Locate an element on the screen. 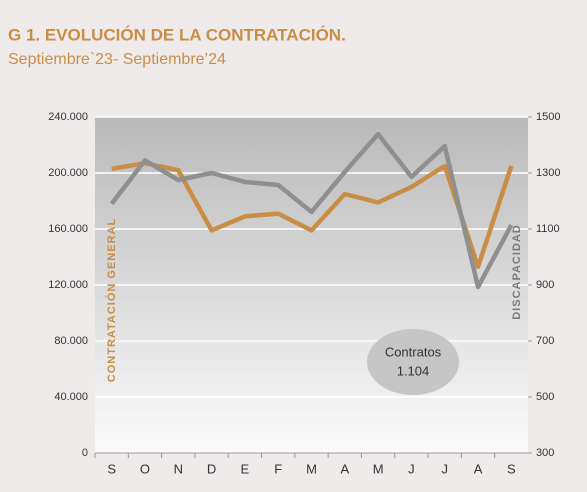  y2-tick-label: 500 is located at coordinates (545, 397).